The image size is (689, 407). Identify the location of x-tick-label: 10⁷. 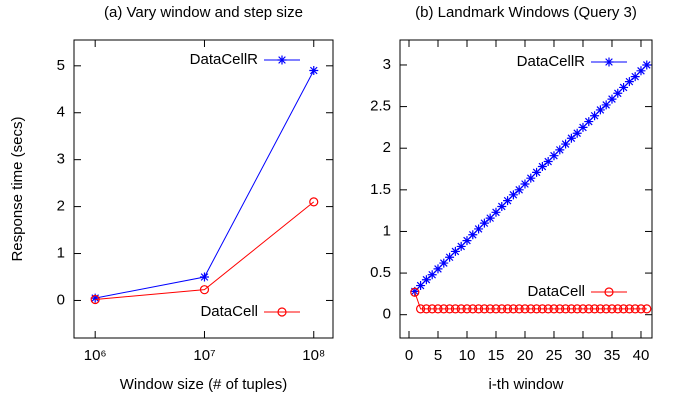
(204, 355).